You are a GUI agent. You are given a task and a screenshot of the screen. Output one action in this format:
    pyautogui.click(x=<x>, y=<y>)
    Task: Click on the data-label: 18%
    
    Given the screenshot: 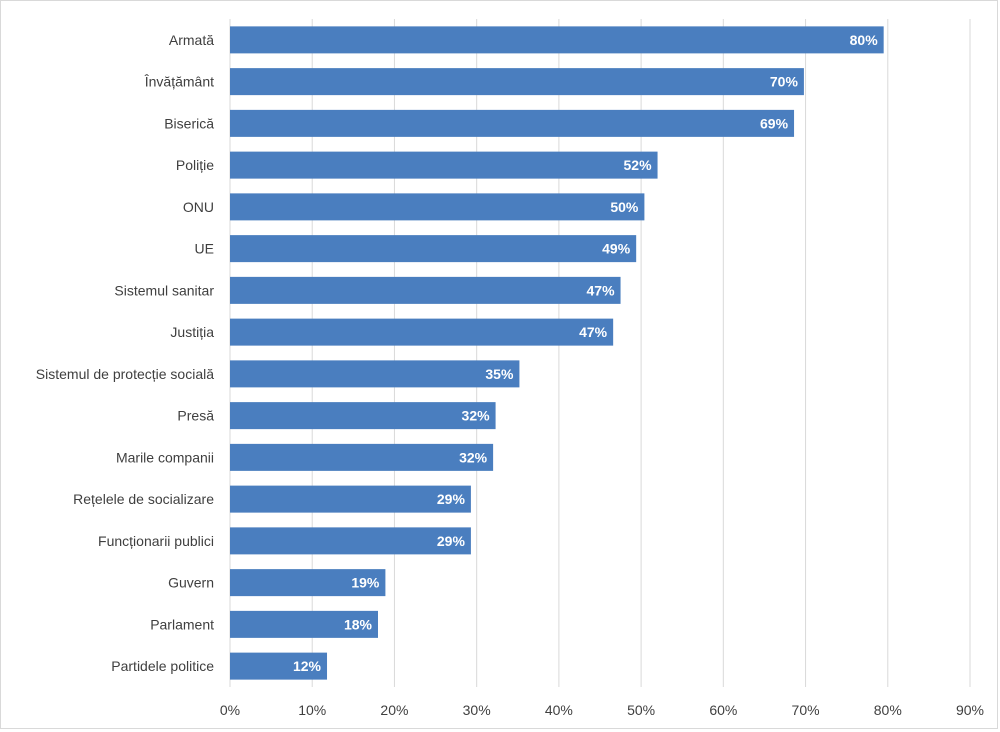 What is the action you would take?
    pyautogui.click(x=358, y=624)
    